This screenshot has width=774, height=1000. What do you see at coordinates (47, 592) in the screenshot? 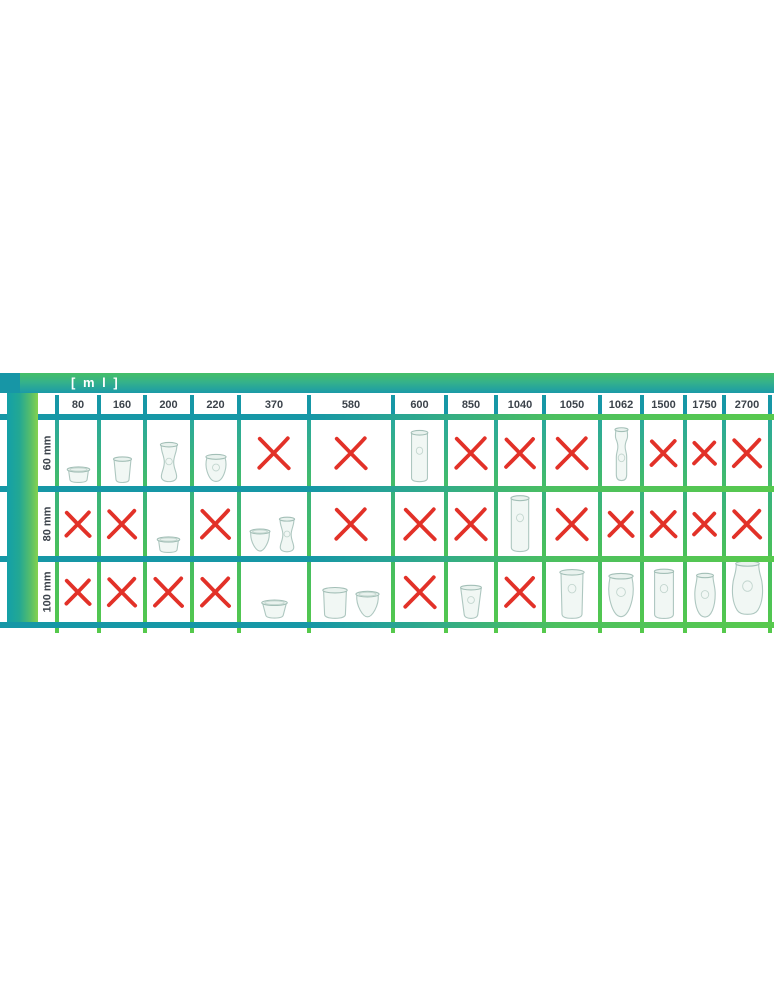
I see `row-label-100mm: 100 mm` at bounding box center [47, 592].